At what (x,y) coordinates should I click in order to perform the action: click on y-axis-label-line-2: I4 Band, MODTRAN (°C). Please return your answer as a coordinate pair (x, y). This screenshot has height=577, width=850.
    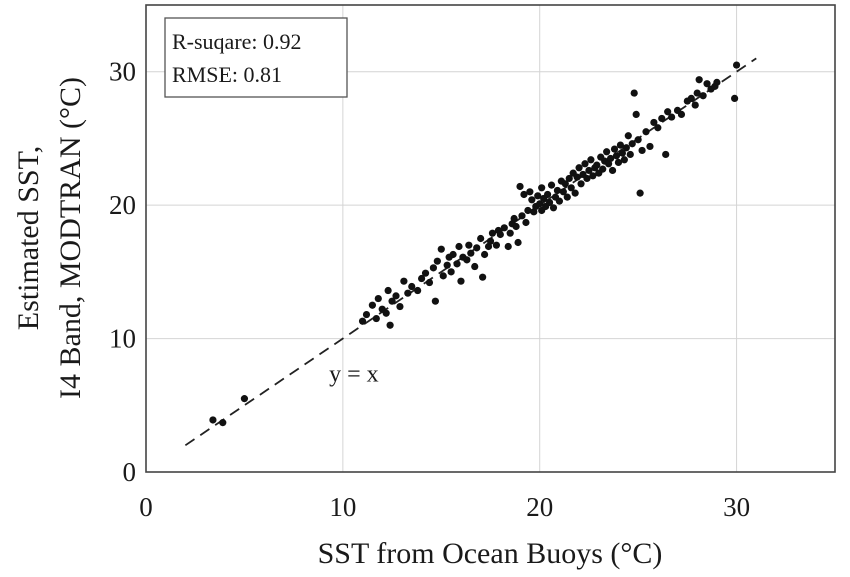
    Looking at the image, I should click on (70, 238).